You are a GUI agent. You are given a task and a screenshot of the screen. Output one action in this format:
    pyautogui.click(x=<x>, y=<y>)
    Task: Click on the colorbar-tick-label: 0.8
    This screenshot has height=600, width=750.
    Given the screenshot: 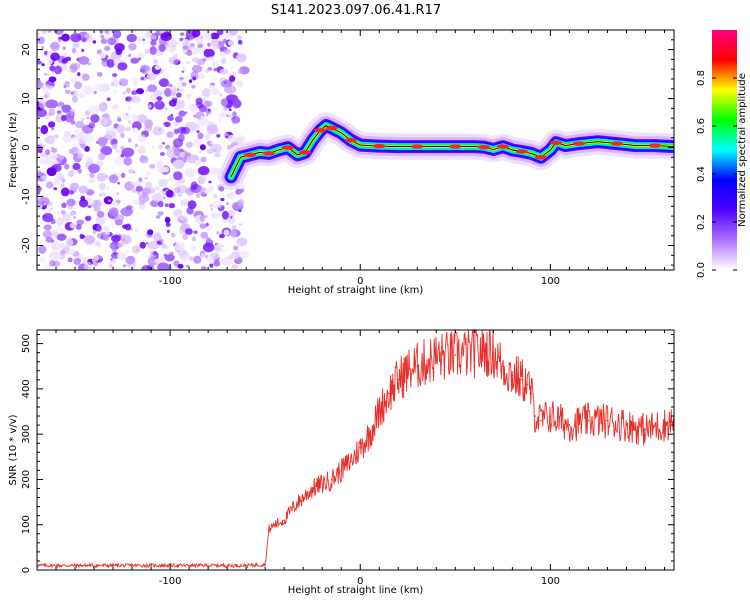 What is the action you would take?
    pyautogui.click(x=701, y=78)
    